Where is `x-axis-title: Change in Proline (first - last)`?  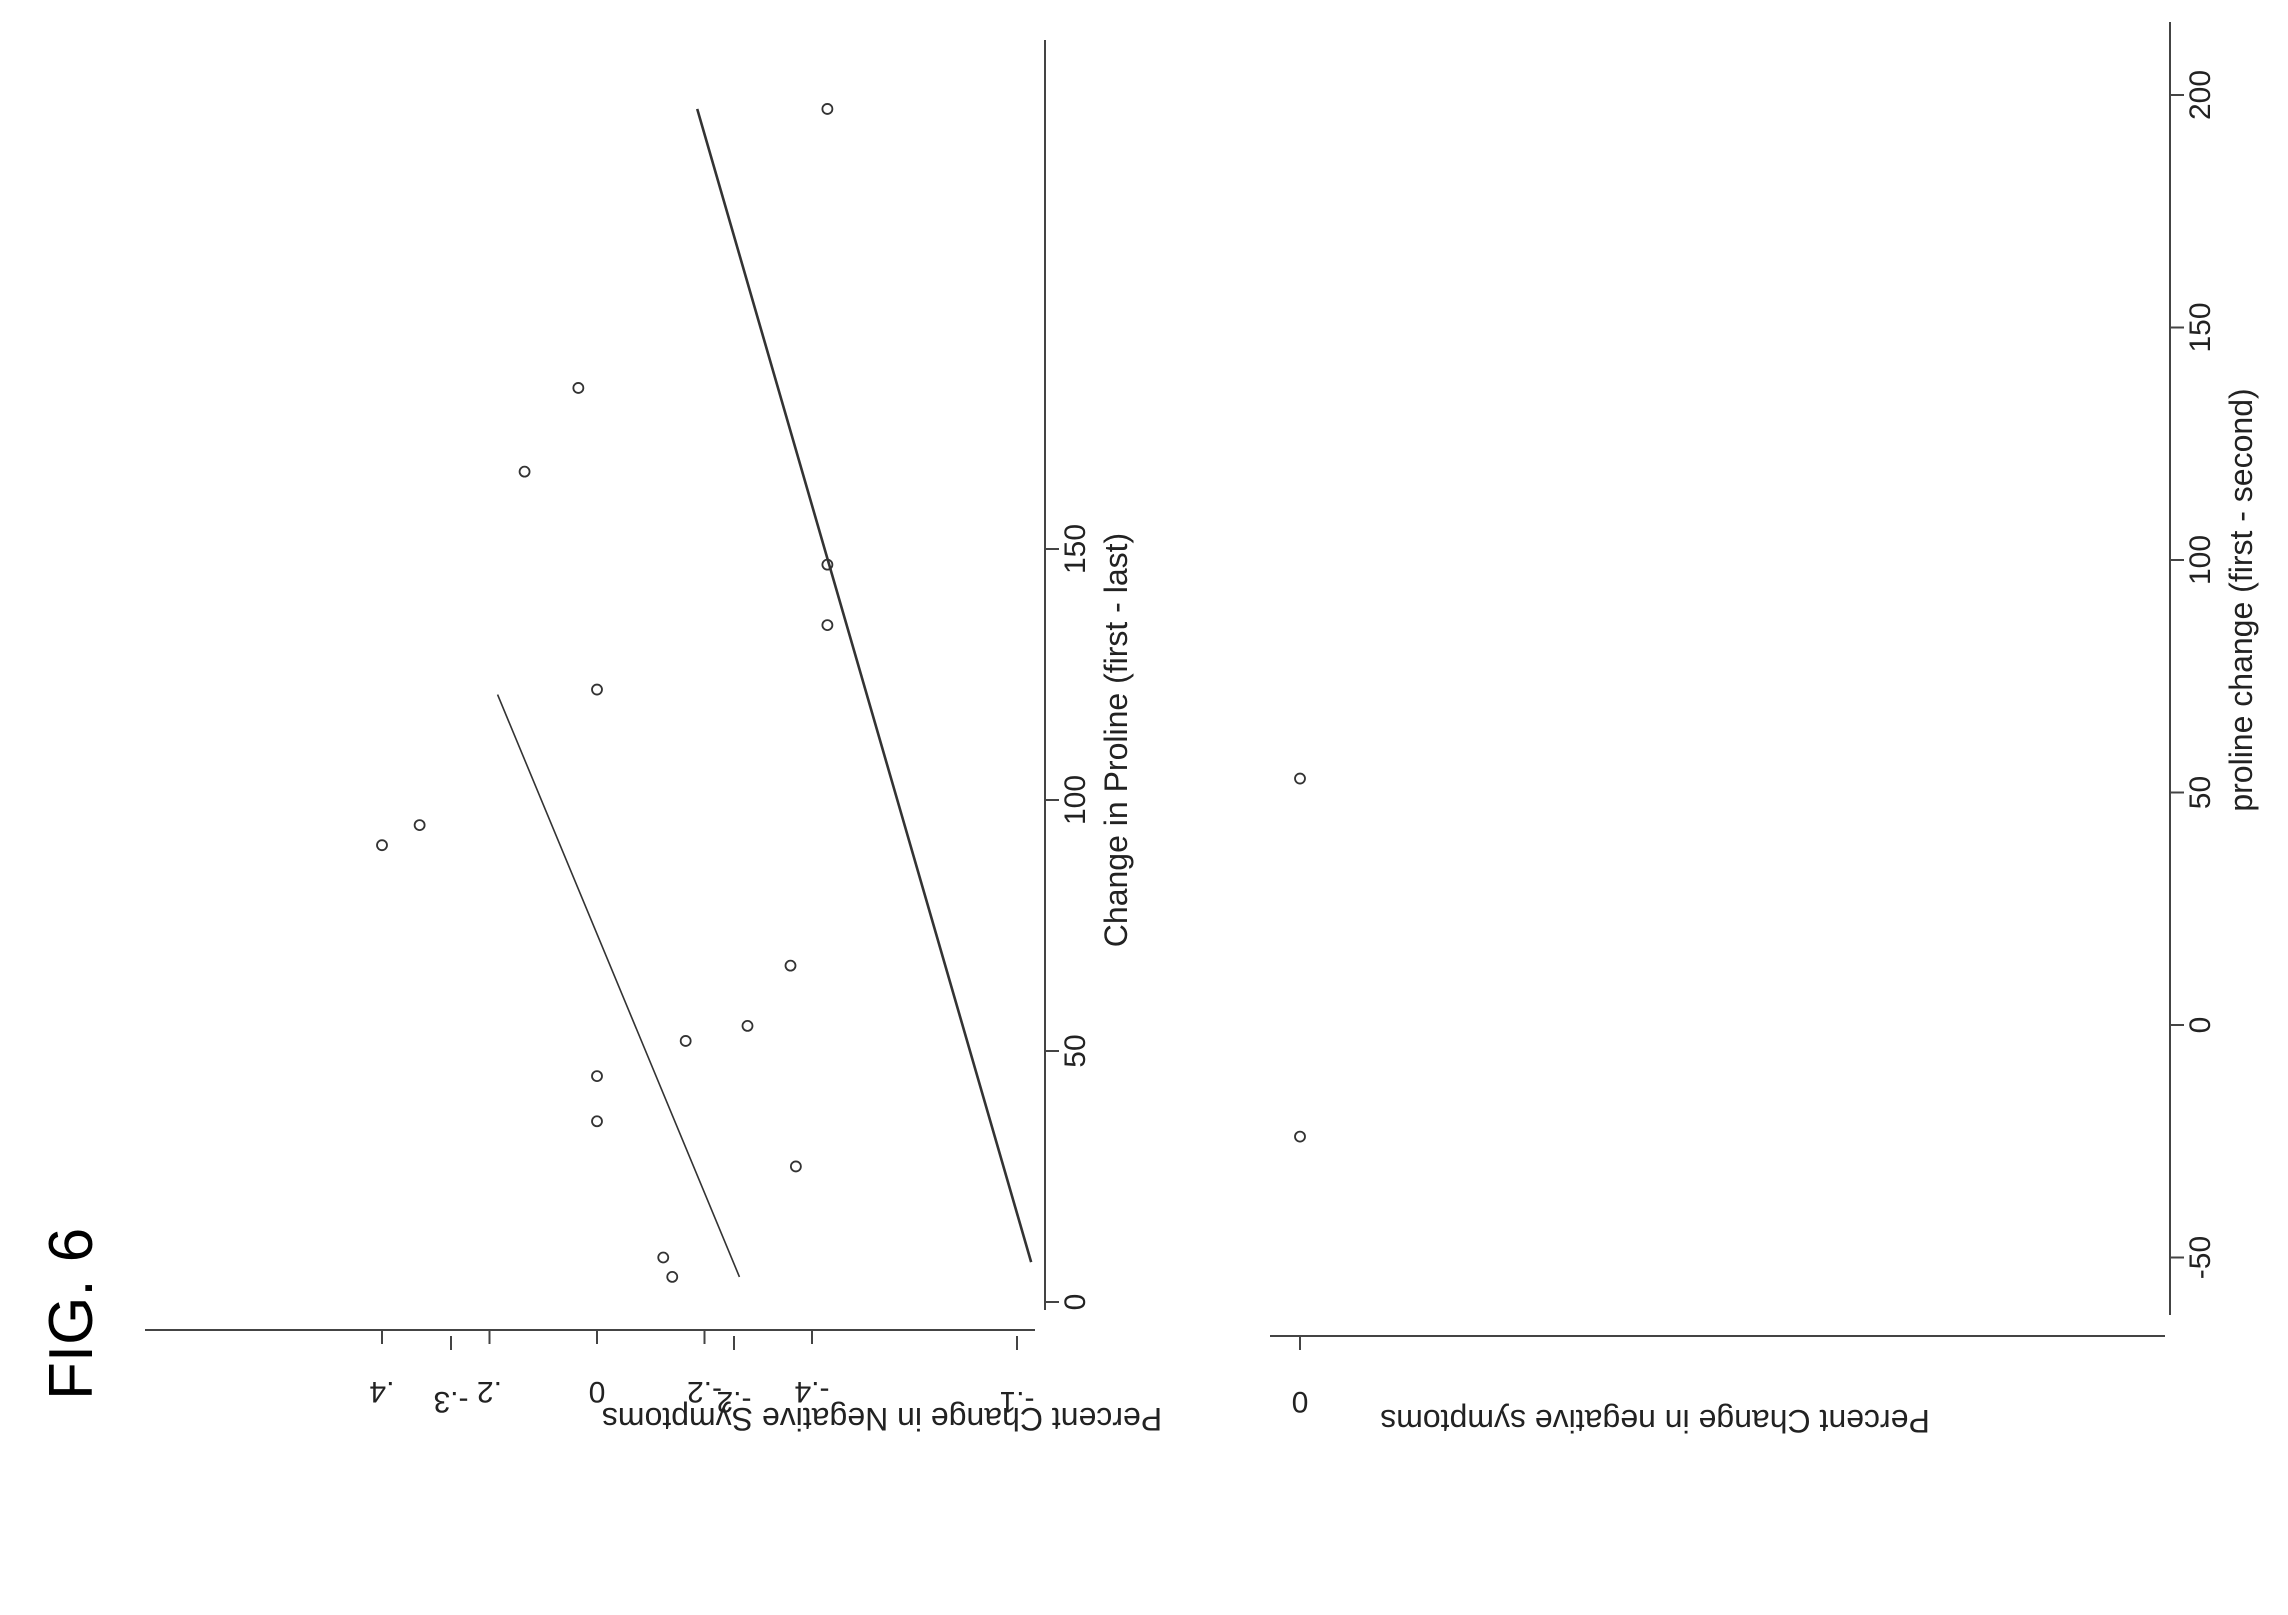 x-axis-title: Change in Proline (first - last) is located at coordinates (1116, 740).